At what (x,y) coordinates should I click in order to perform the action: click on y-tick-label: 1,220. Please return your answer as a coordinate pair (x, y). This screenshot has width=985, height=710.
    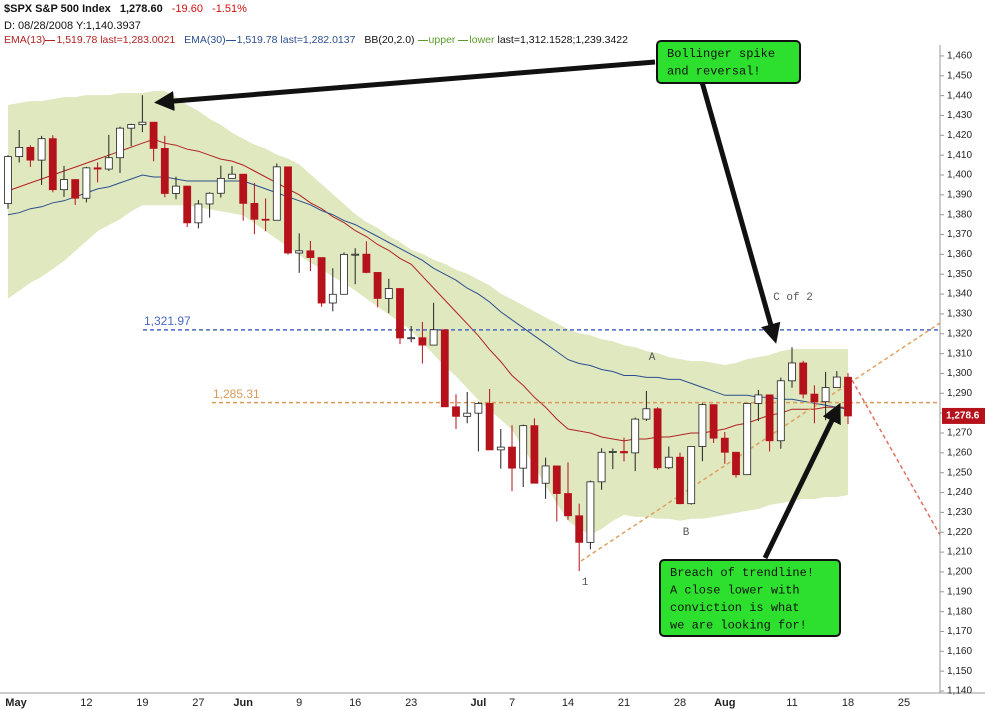
    Looking at the image, I should click on (959, 532).